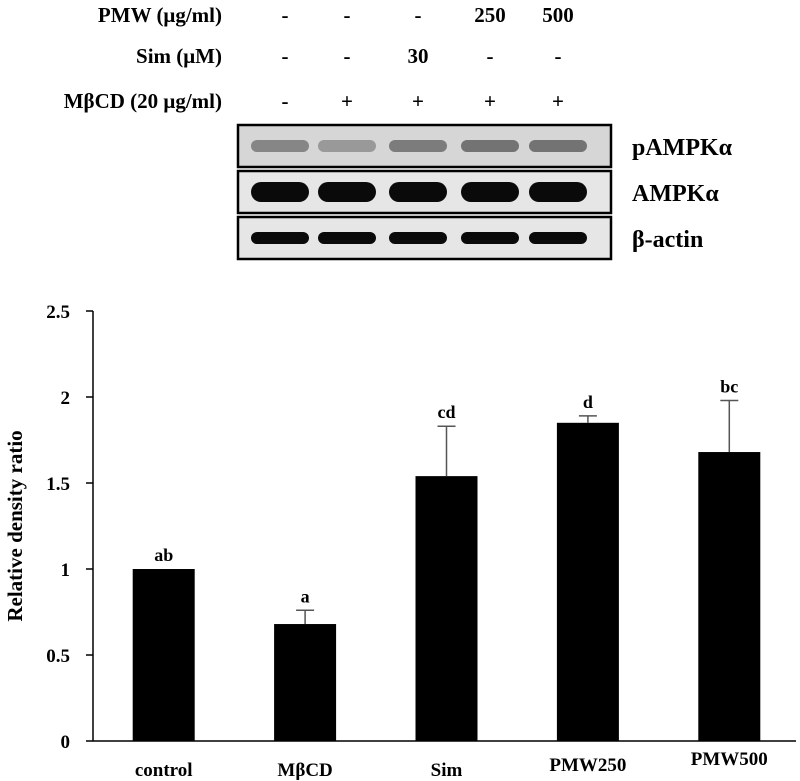  I want to click on treatment-value: 30, so click(418, 56).